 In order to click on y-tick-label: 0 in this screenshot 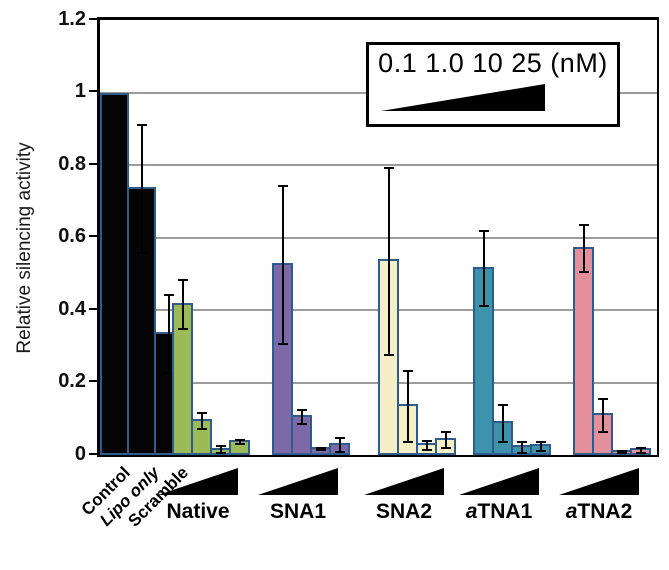, I will do `click(80, 453)`.